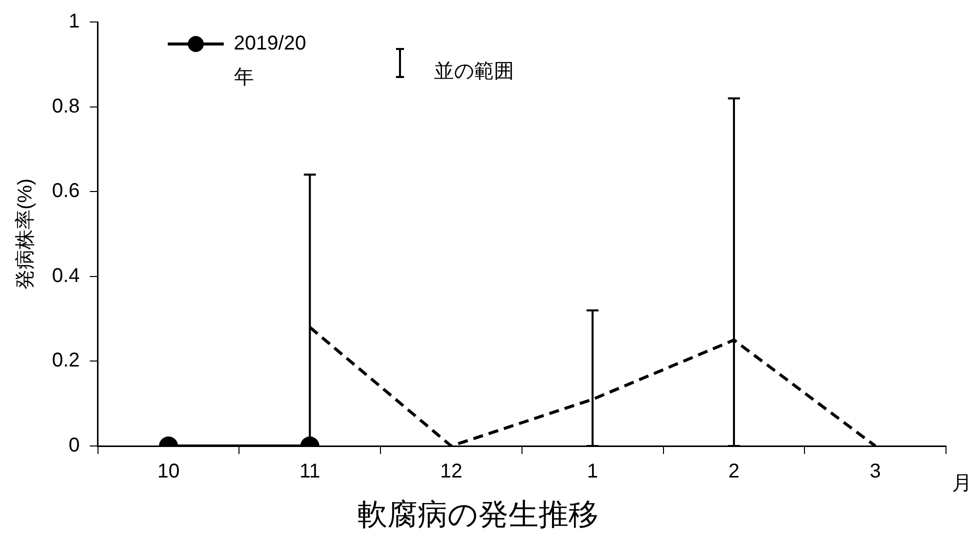 Image resolution: width=974 pixels, height=538 pixels. Describe the element at coordinates (478, 515) in the screenshot. I see `text: 軟腐病の発生推移` at that location.